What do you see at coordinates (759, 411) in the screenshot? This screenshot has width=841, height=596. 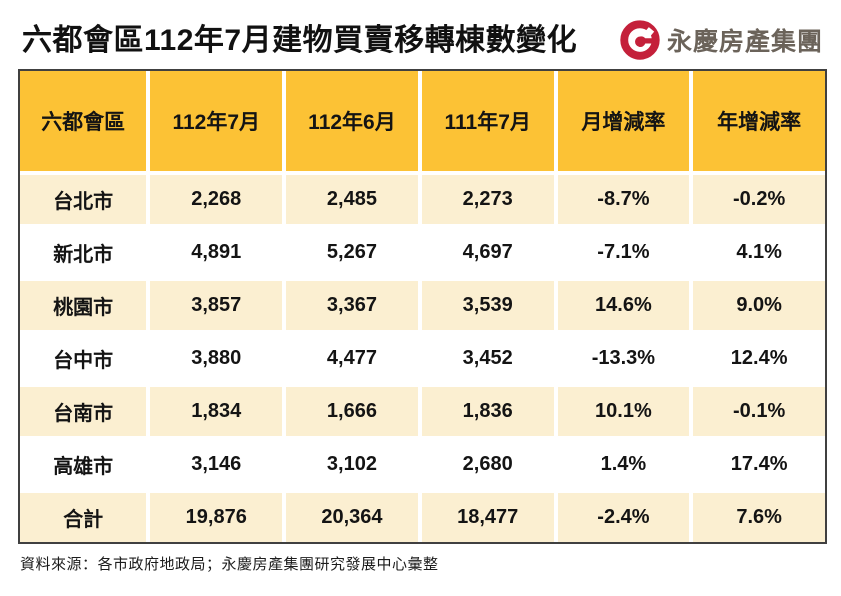 I see `table-cell: -0.1%` at bounding box center [759, 411].